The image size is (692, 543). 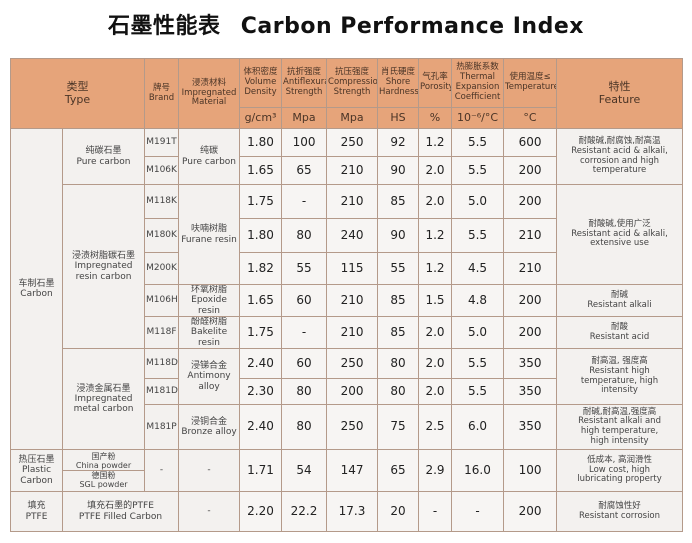 I want to click on ptfe-brand: 填充石墨的PTFE PTFE Filled Carbon, so click(x=120, y=512).